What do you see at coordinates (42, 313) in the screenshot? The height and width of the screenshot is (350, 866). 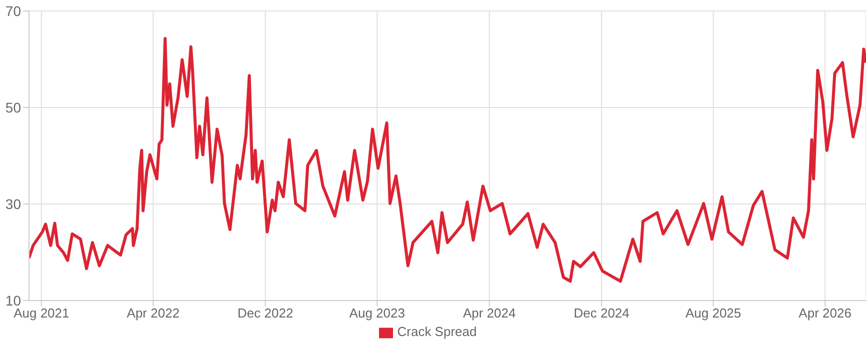 I see `x-tick-label: Aug 2021` at bounding box center [42, 313].